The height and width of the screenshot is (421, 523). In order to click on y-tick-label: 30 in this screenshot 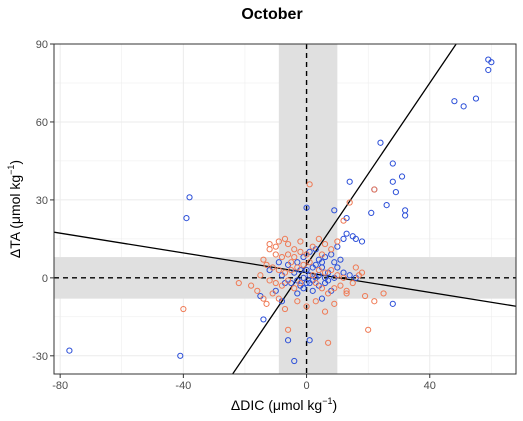, I will do `click(42, 201)`.